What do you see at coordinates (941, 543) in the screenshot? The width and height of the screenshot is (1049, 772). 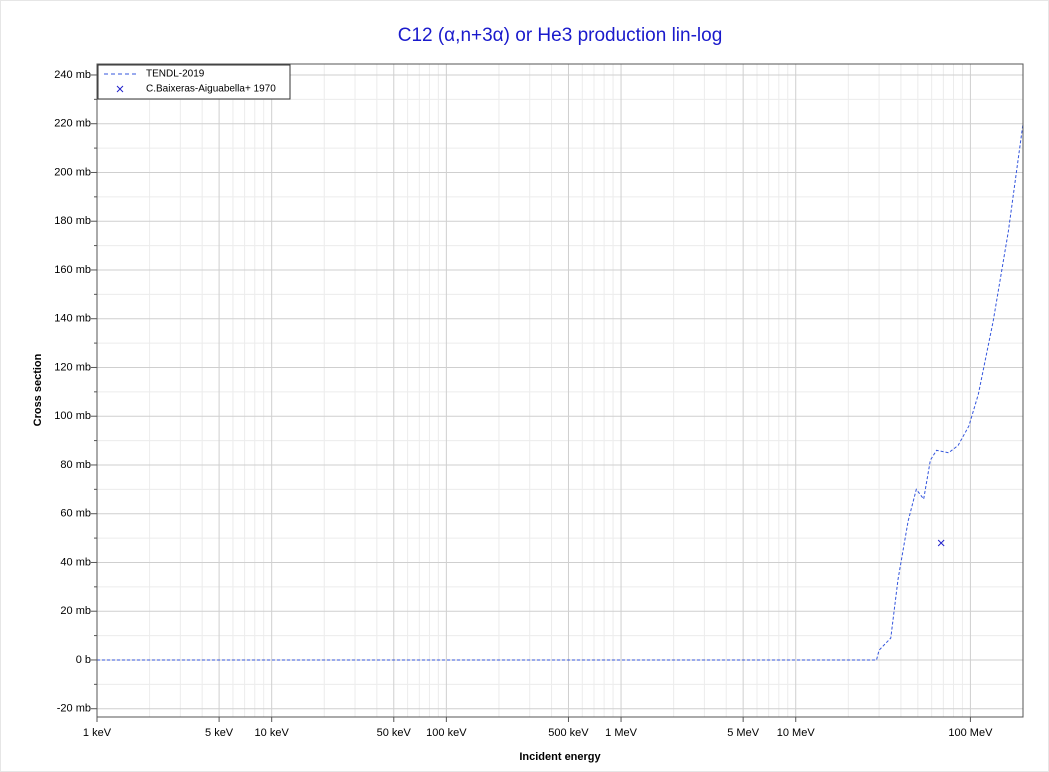 I see `data-point` at bounding box center [941, 543].